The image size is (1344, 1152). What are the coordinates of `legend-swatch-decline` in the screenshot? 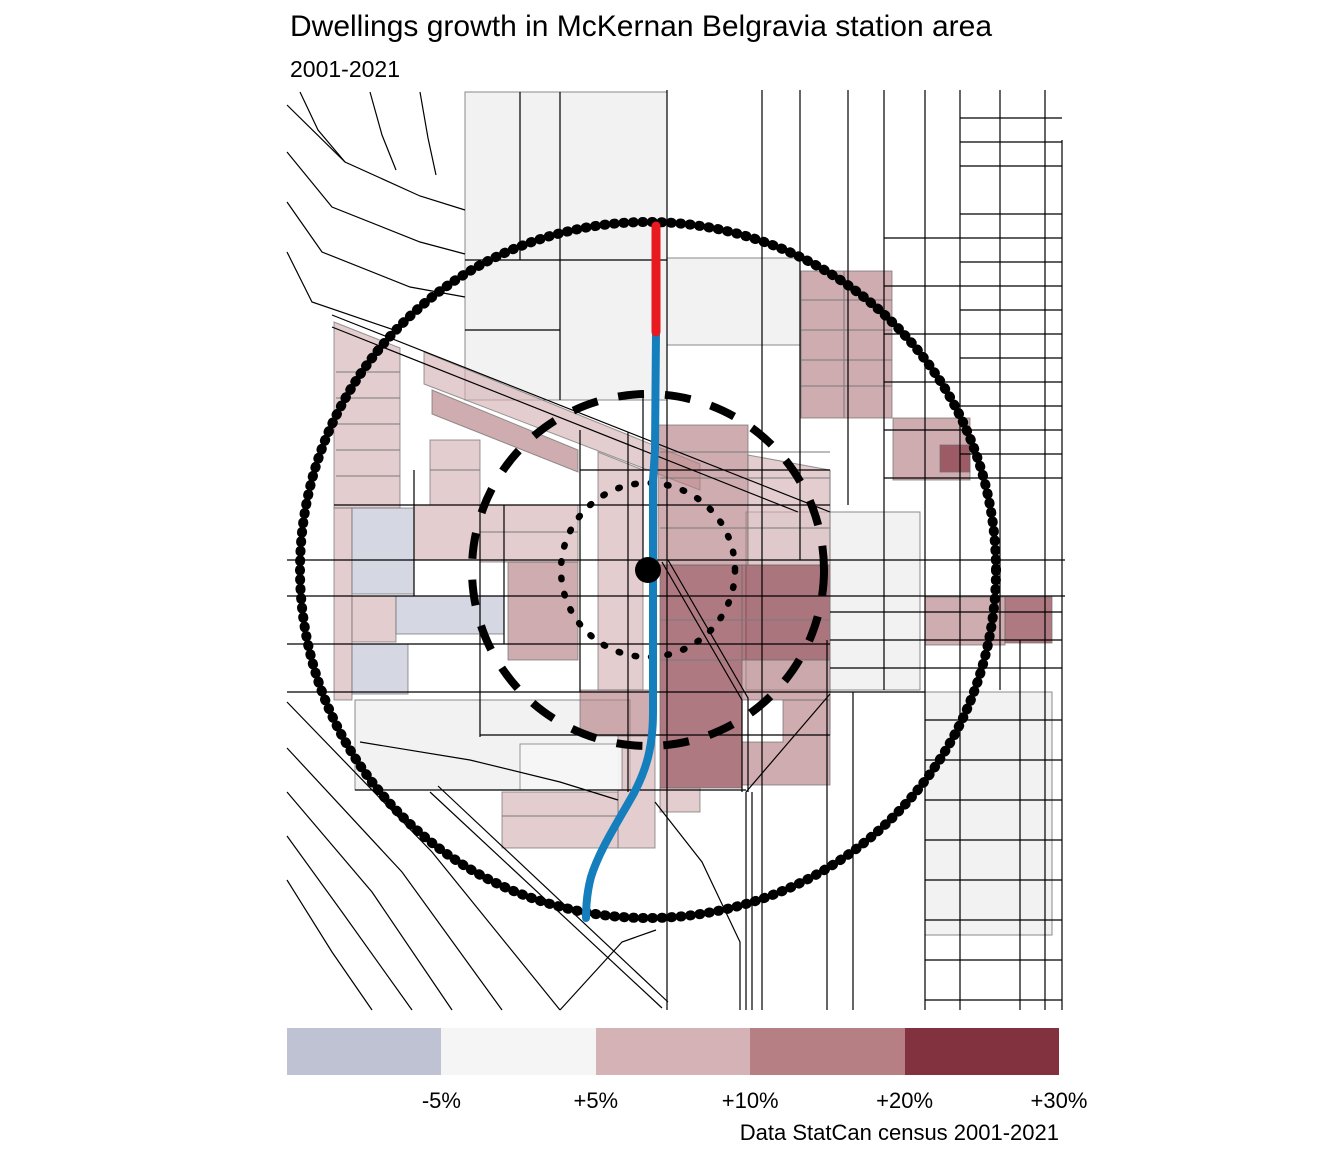 It's located at (364, 1051).